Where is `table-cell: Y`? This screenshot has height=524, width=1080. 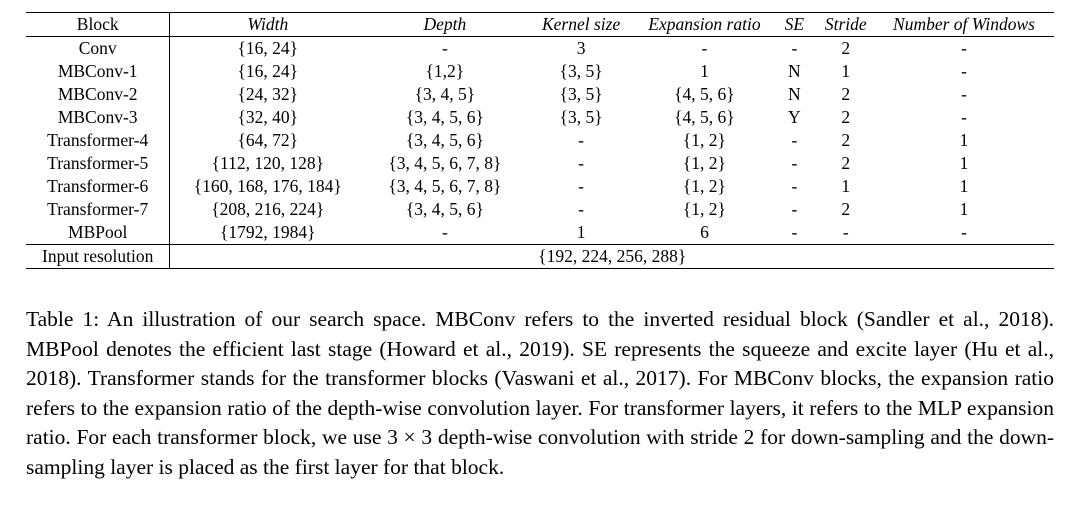
table-cell: Y is located at coordinates (794, 117).